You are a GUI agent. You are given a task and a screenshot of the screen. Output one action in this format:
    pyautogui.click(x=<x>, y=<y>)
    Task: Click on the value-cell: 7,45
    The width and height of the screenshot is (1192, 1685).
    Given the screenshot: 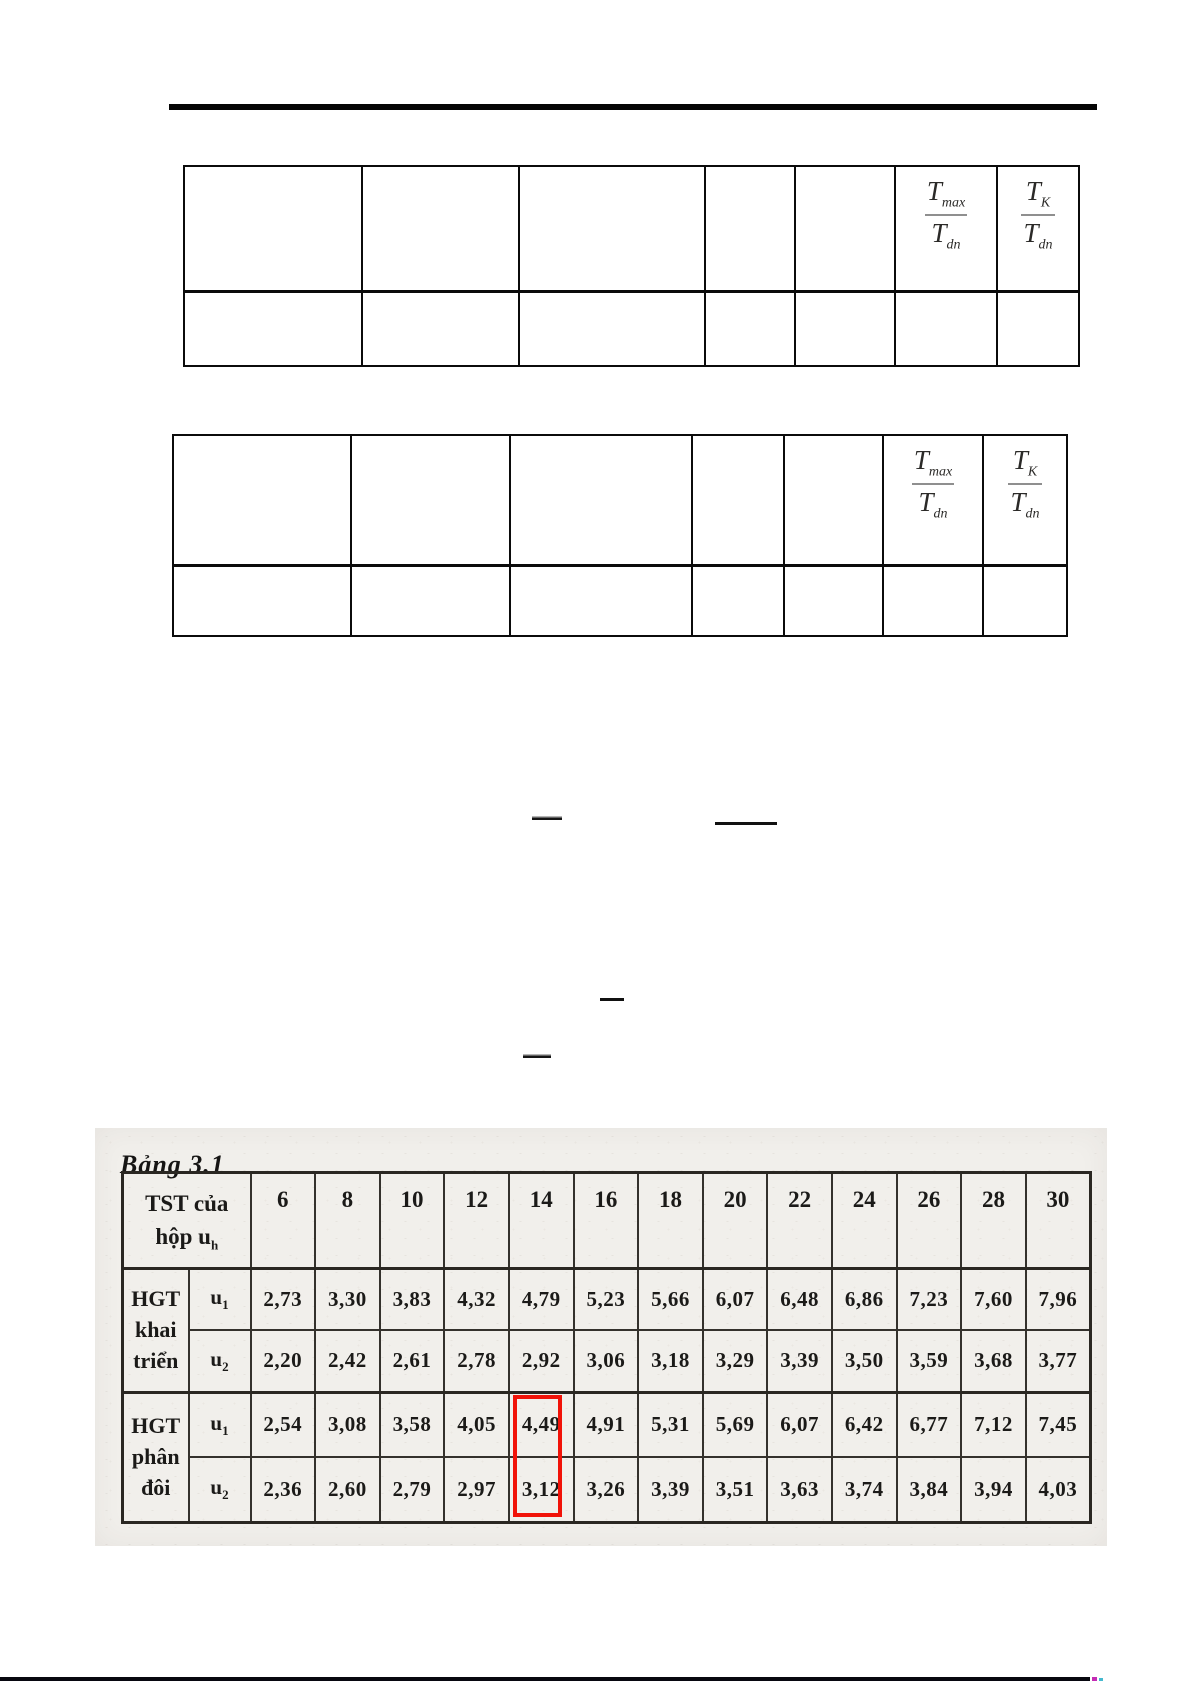 What is the action you would take?
    pyautogui.click(x=1058, y=1424)
    